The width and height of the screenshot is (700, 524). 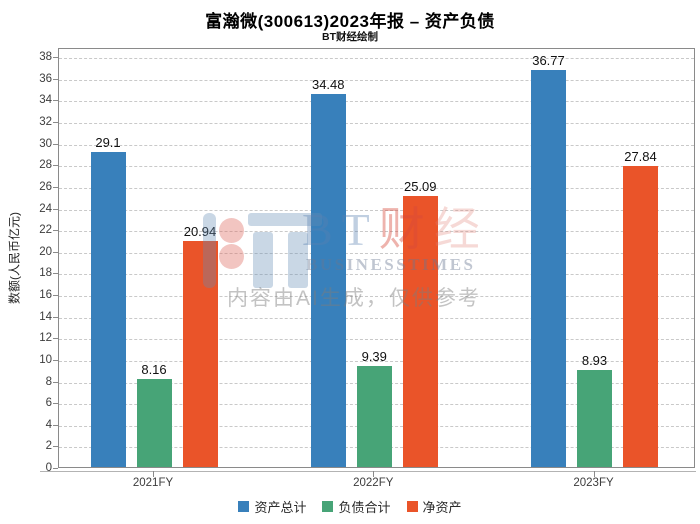 What do you see at coordinates (48, 468) in the screenshot?
I see `y-tick-label: 0` at bounding box center [48, 468].